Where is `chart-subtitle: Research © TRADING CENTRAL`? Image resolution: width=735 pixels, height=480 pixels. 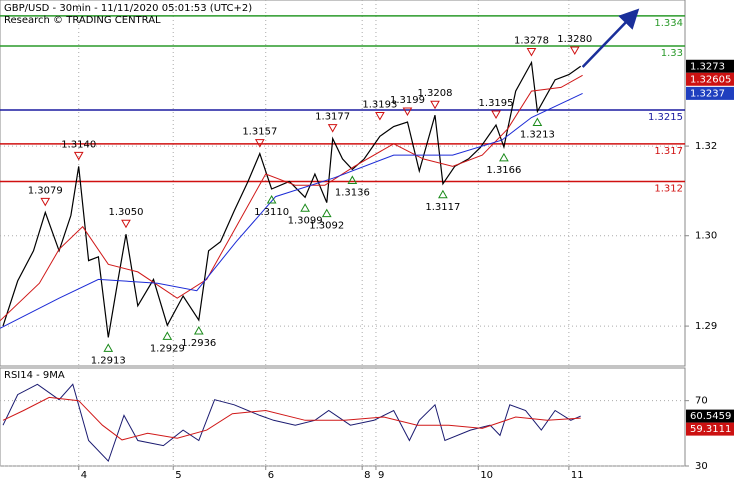
chart-subtitle: Research © TRADING CENTRAL is located at coordinates (82, 20).